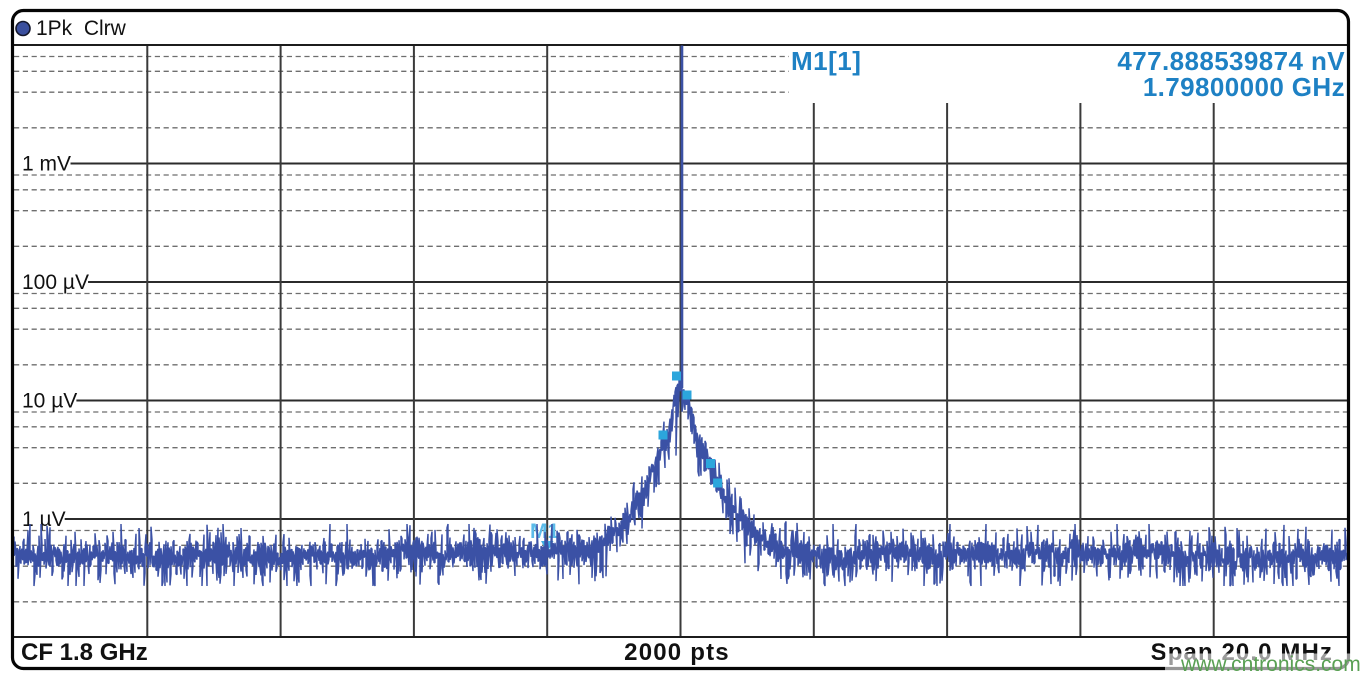  I want to click on svg-text: 1 mV, so click(46, 164).